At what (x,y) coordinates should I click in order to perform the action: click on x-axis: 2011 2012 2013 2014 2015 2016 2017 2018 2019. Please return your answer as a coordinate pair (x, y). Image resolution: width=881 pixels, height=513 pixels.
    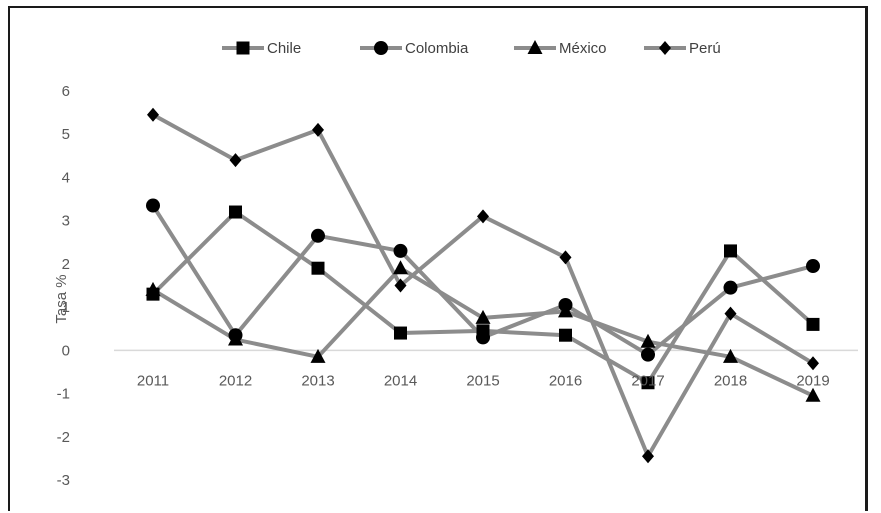
    Looking at the image, I should click on (483, 380).